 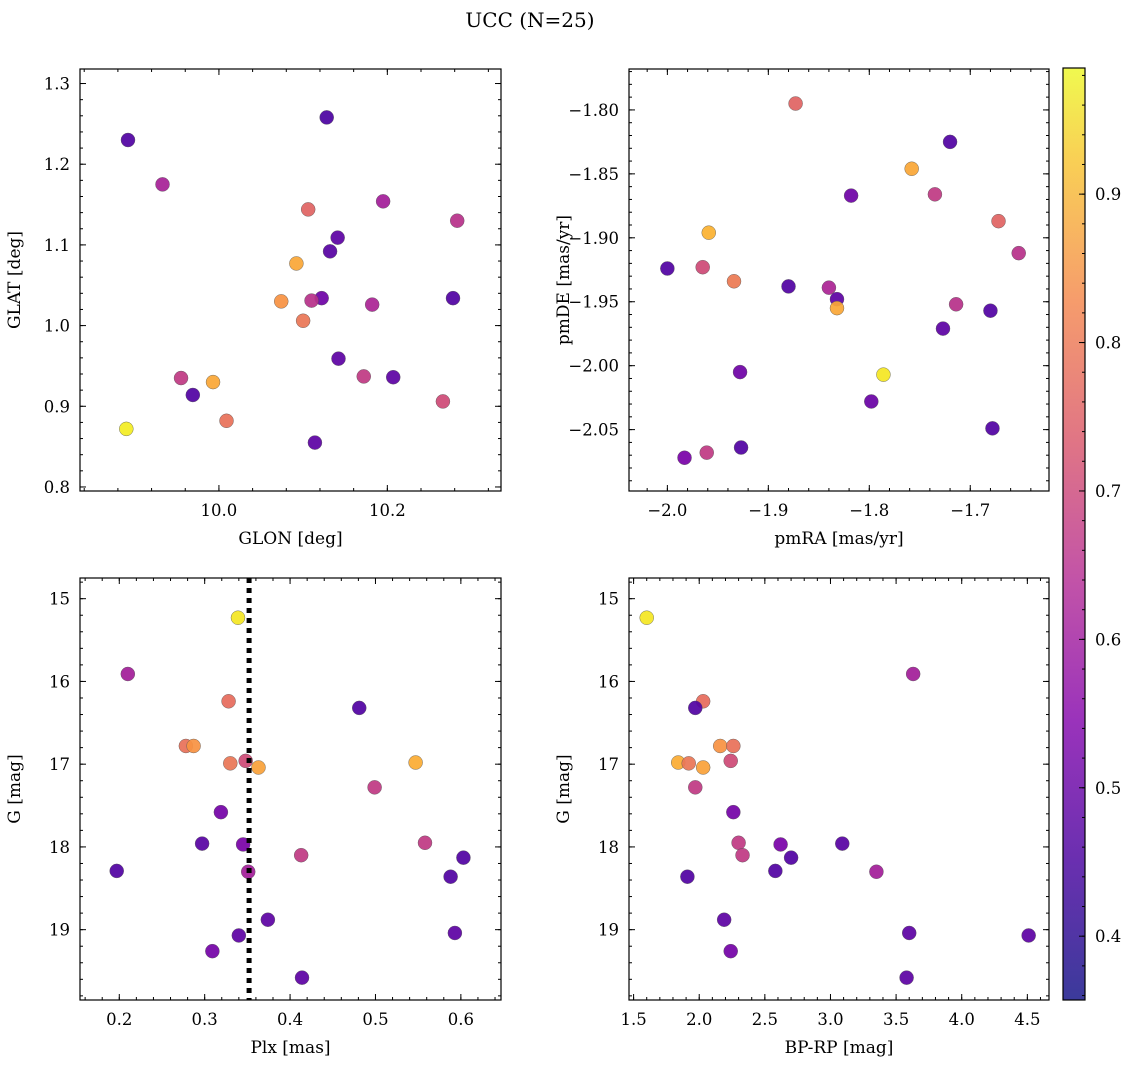 What do you see at coordinates (59, 764) in the screenshot?
I see `y-tick-label: 17` at bounding box center [59, 764].